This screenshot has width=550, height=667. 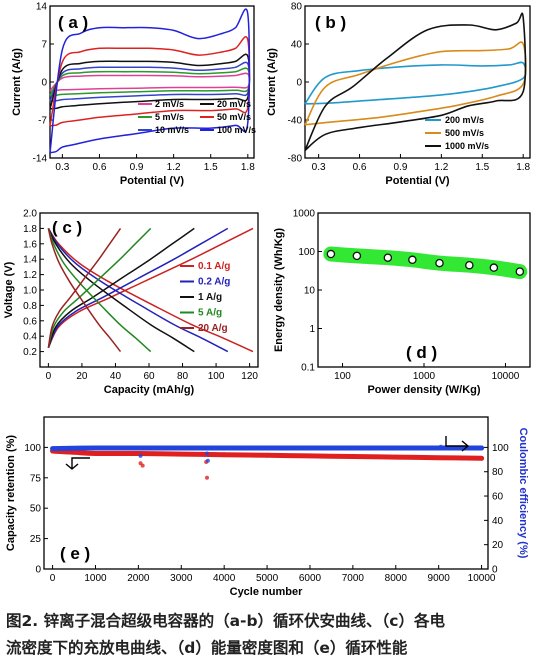 I want to click on panel-a-xtick-label: 0.3, so click(x=62, y=167).